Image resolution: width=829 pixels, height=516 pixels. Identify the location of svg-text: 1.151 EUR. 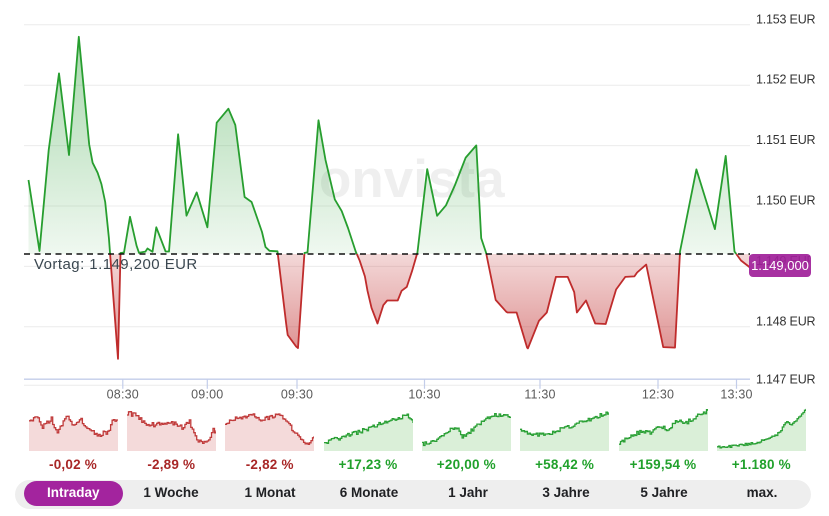
(786, 140).